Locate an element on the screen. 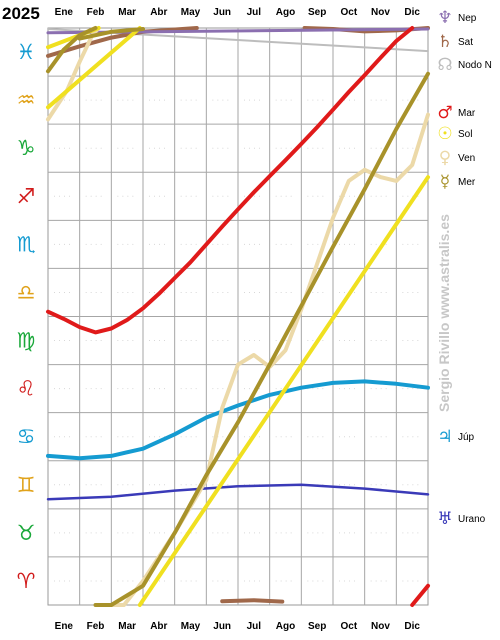 The width and height of the screenshot is (500, 640). sign-glyph-icon: ♍ is located at coordinates (26, 341).